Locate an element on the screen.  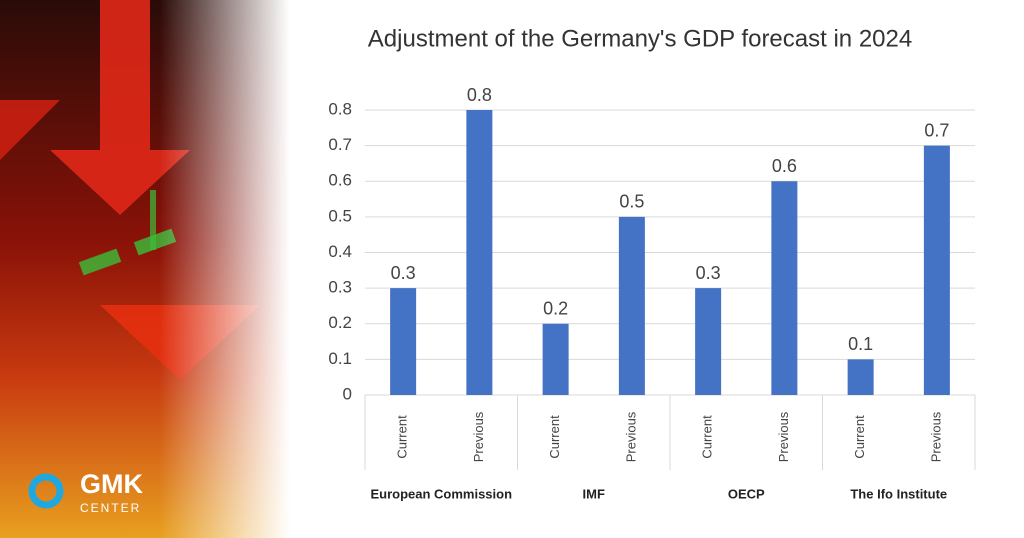
y-tick-label: 0.1 is located at coordinates (340, 358).